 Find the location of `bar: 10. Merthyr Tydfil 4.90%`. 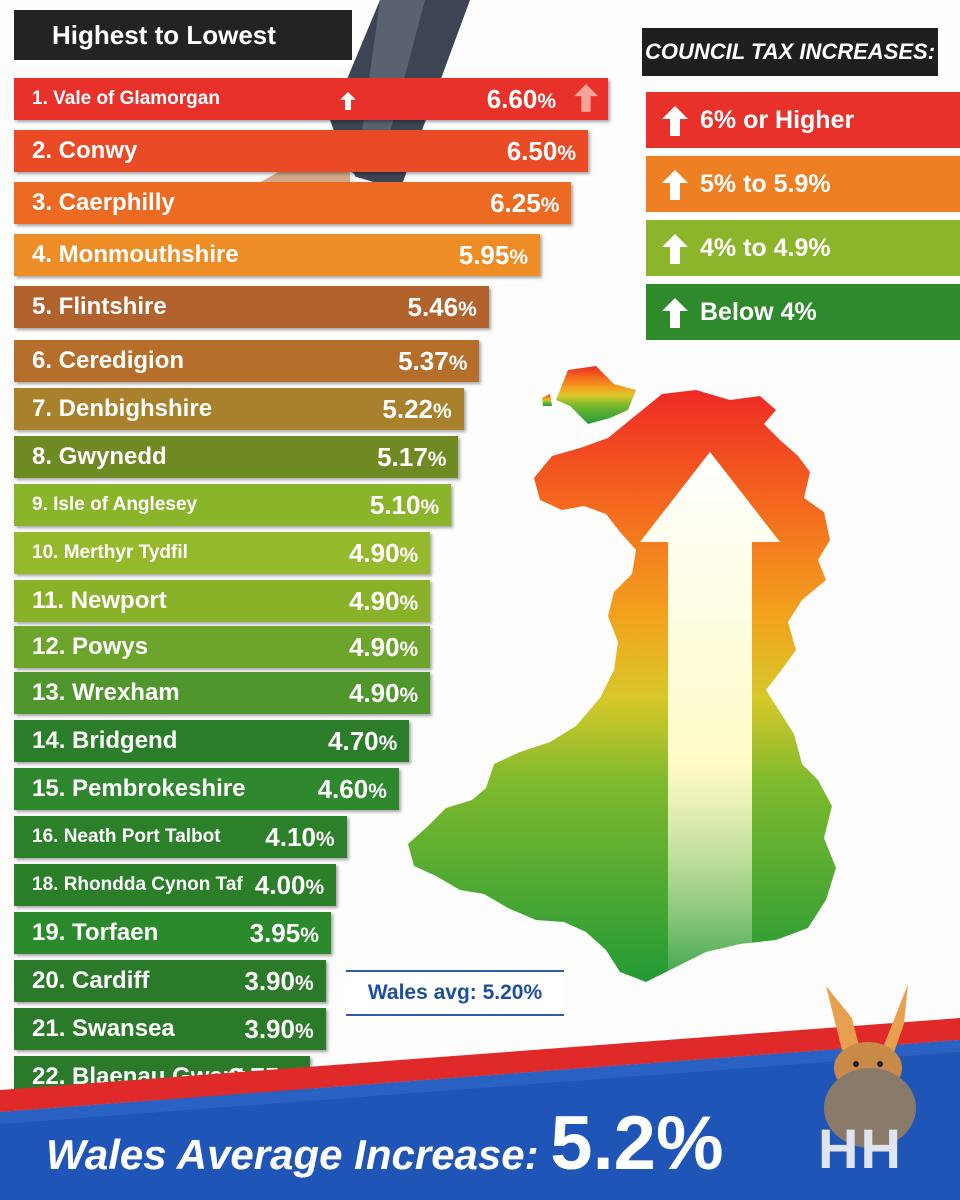

bar: 10. Merthyr Tydfil 4.90% is located at coordinates (222, 554).